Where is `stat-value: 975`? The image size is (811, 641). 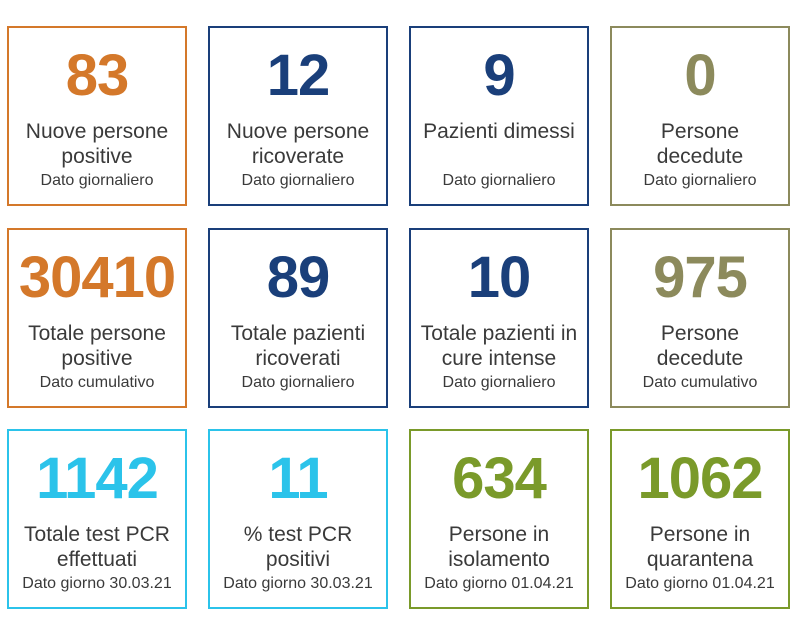
stat-value: 975 is located at coordinates (700, 277).